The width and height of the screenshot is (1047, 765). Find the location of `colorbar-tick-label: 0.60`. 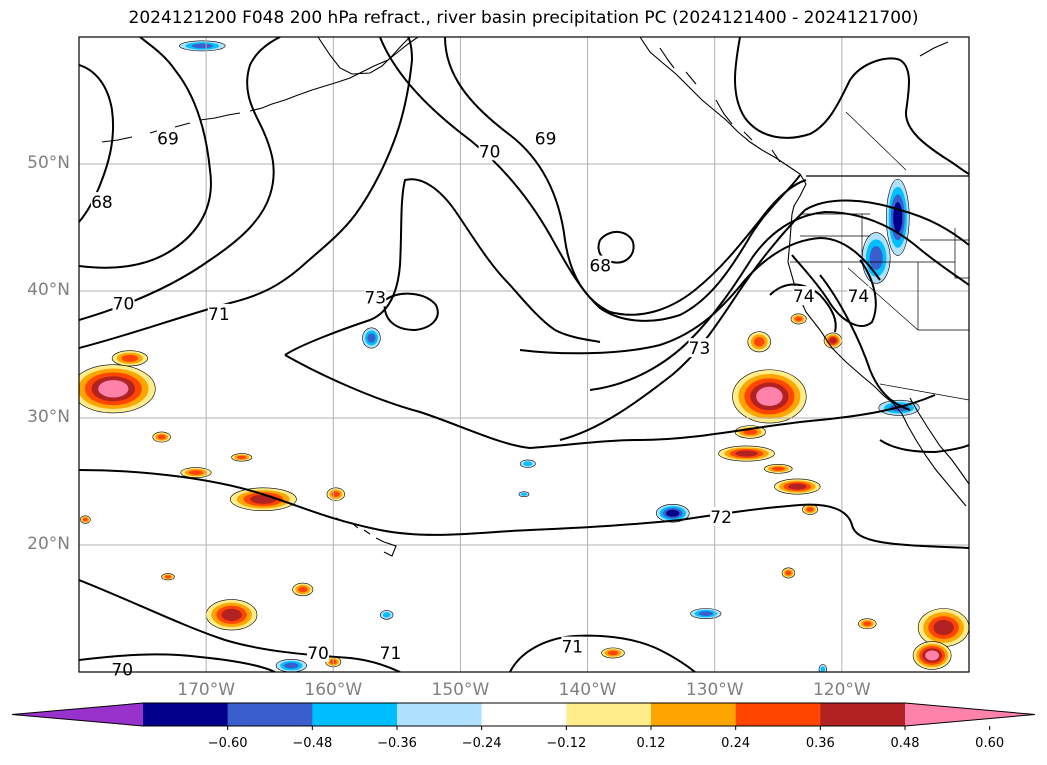

colorbar-tick-label: 0.60 is located at coordinates (990, 743).